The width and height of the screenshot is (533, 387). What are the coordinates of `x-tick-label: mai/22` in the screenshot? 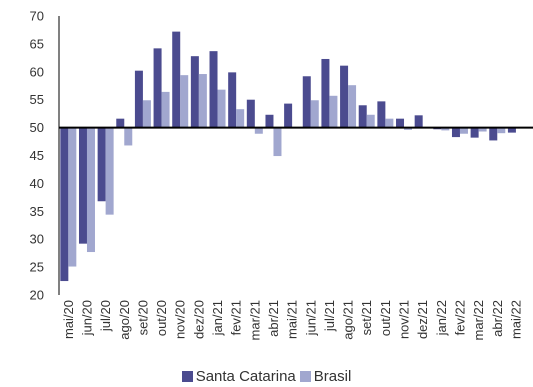 It's located at (515, 319).